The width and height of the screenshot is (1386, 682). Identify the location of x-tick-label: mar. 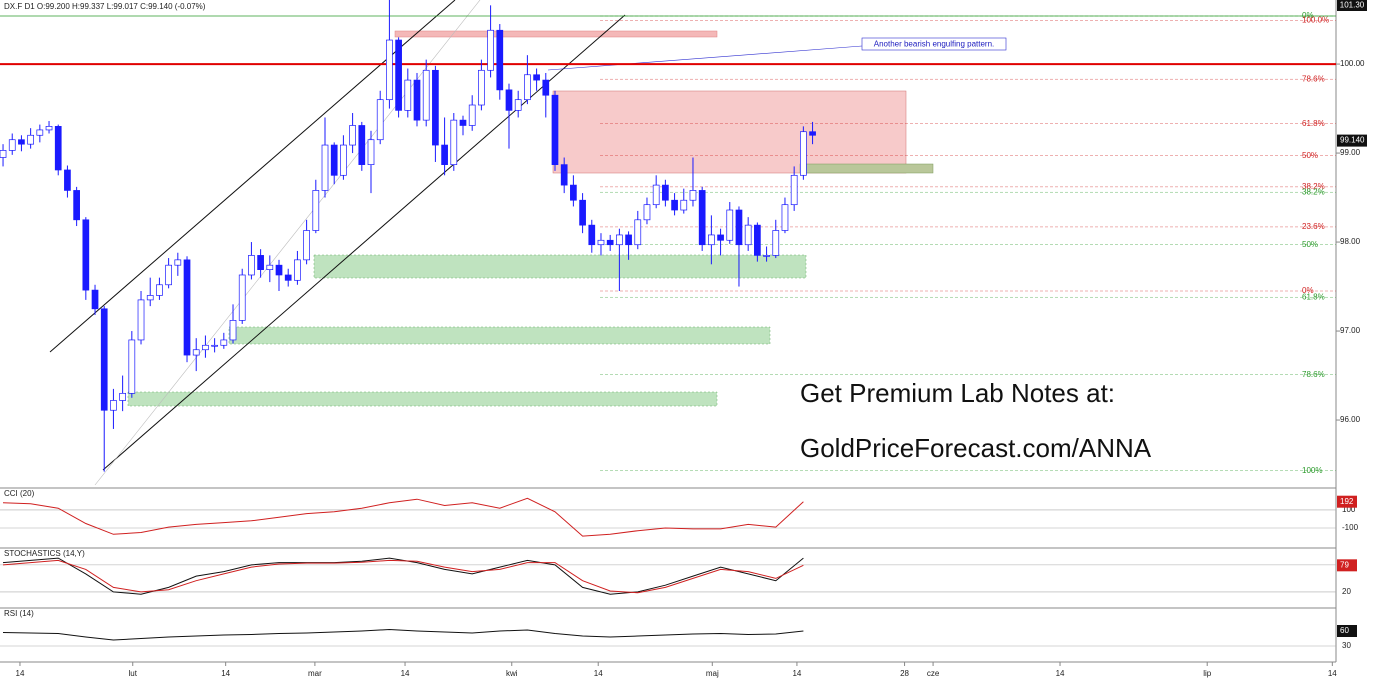
(315, 673).